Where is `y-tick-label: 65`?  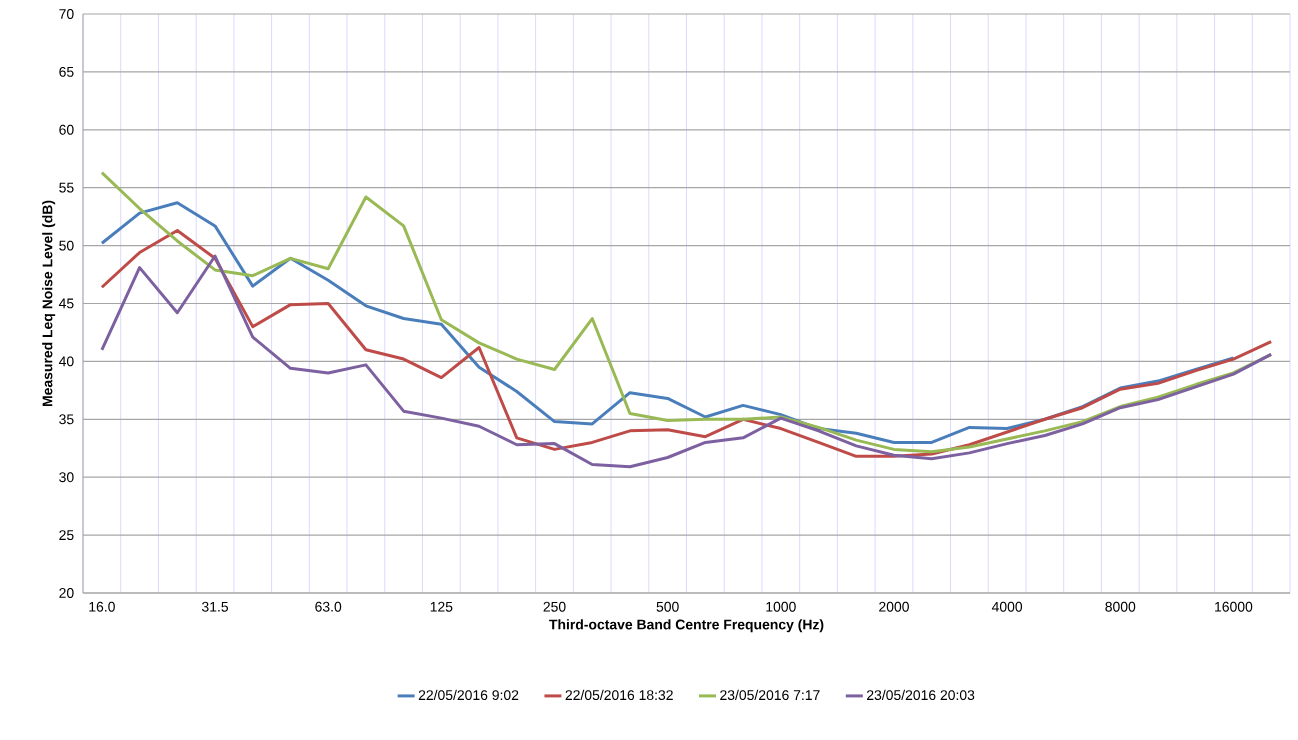
y-tick-label: 65 is located at coordinates (66, 71).